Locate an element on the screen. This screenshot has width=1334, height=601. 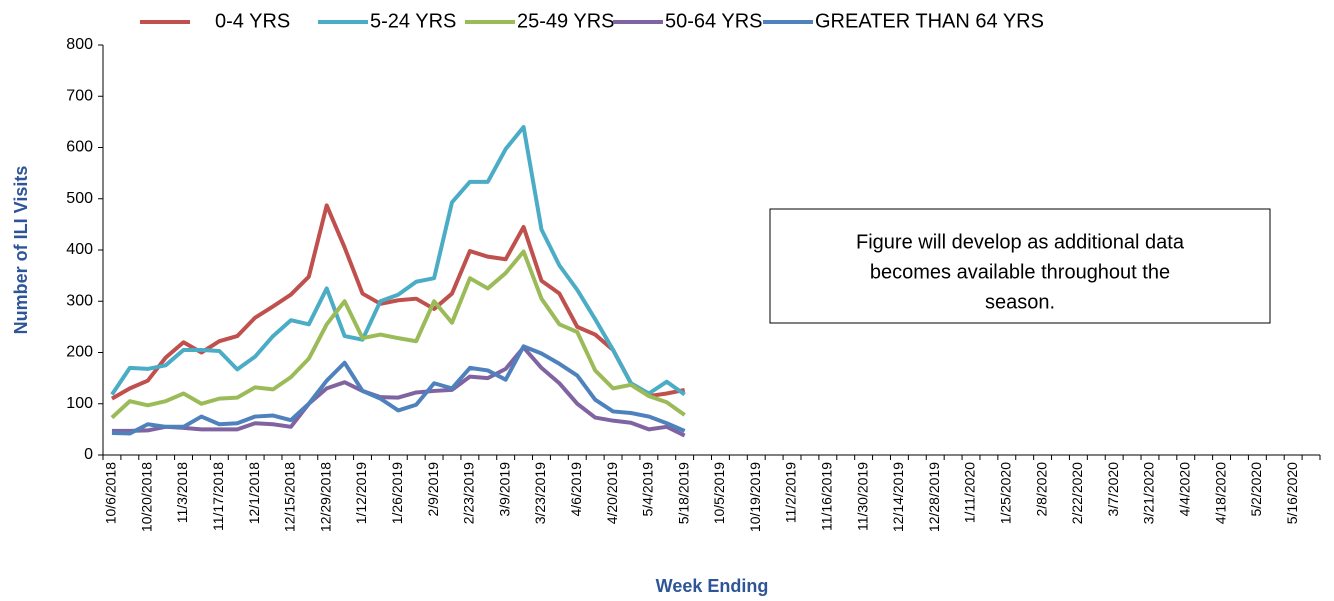
legend-label: 5-24 YRS is located at coordinates (413, 21).